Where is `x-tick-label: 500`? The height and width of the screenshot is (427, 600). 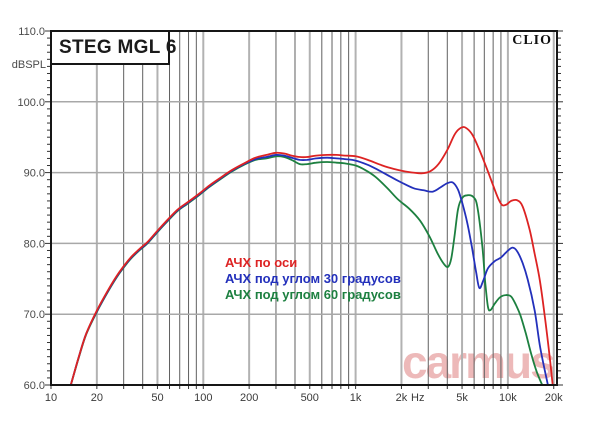 x-tick-label: 500 is located at coordinates (310, 398).